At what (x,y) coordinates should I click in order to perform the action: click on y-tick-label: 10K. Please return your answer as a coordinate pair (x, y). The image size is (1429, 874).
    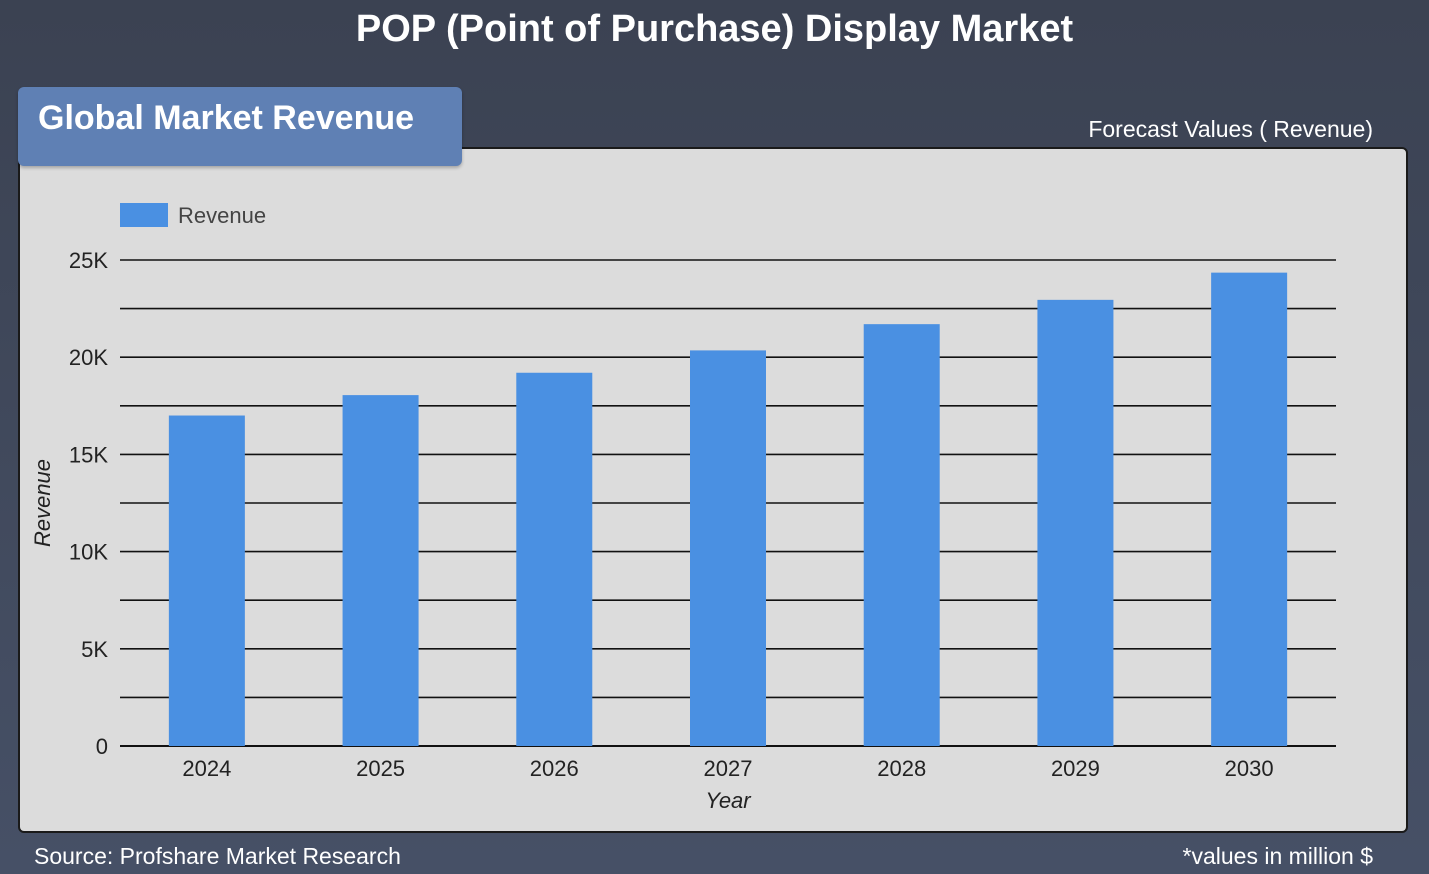
    Looking at the image, I should click on (88, 552).